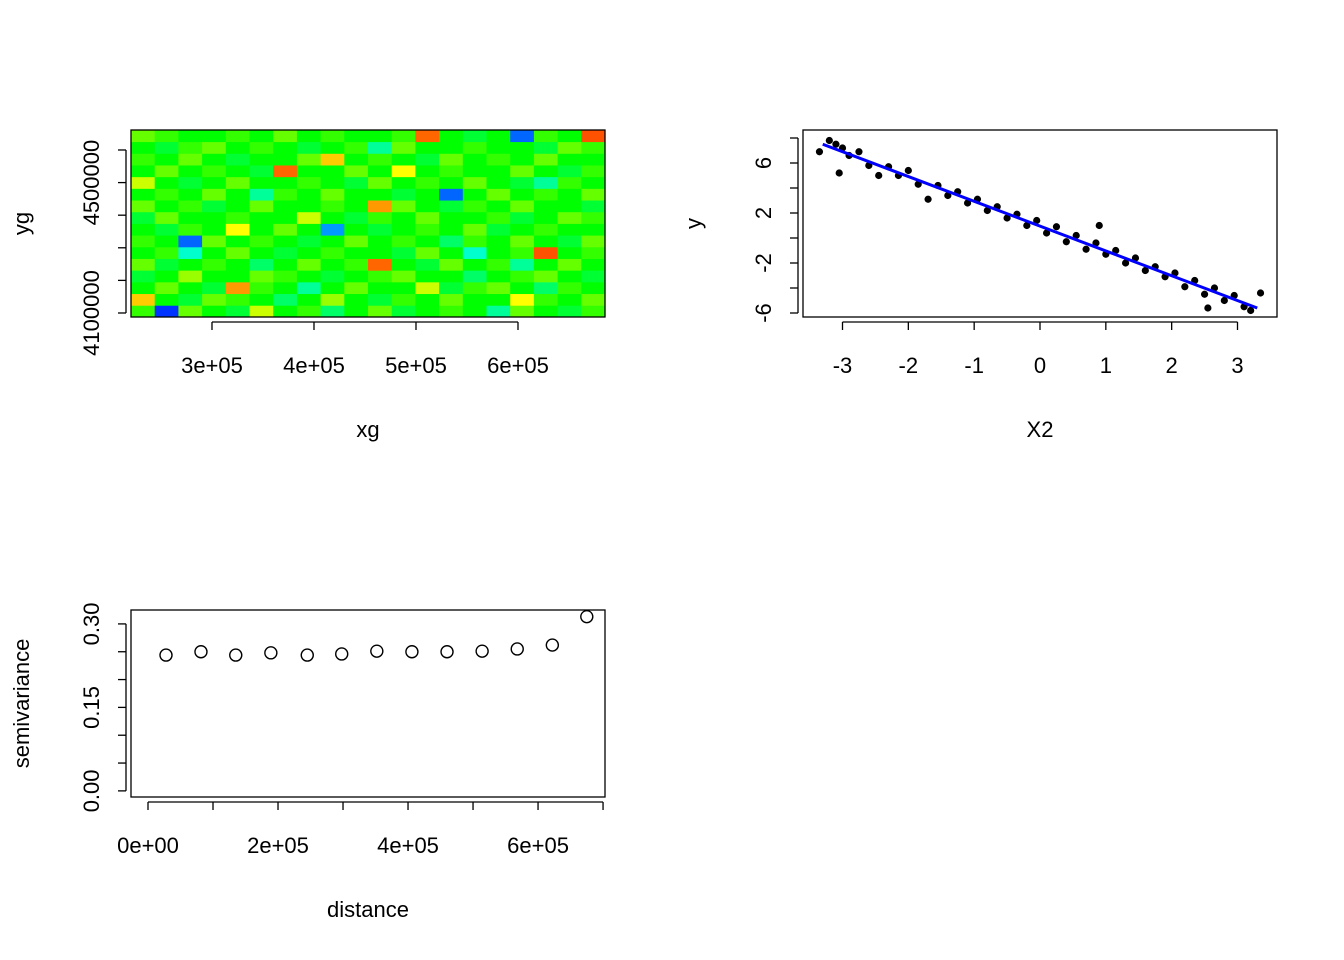 The height and width of the screenshot is (960, 1344). What do you see at coordinates (91, 790) in the screenshot?
I see `y-tick-label: 0.00` at bounding box center [91, 790].